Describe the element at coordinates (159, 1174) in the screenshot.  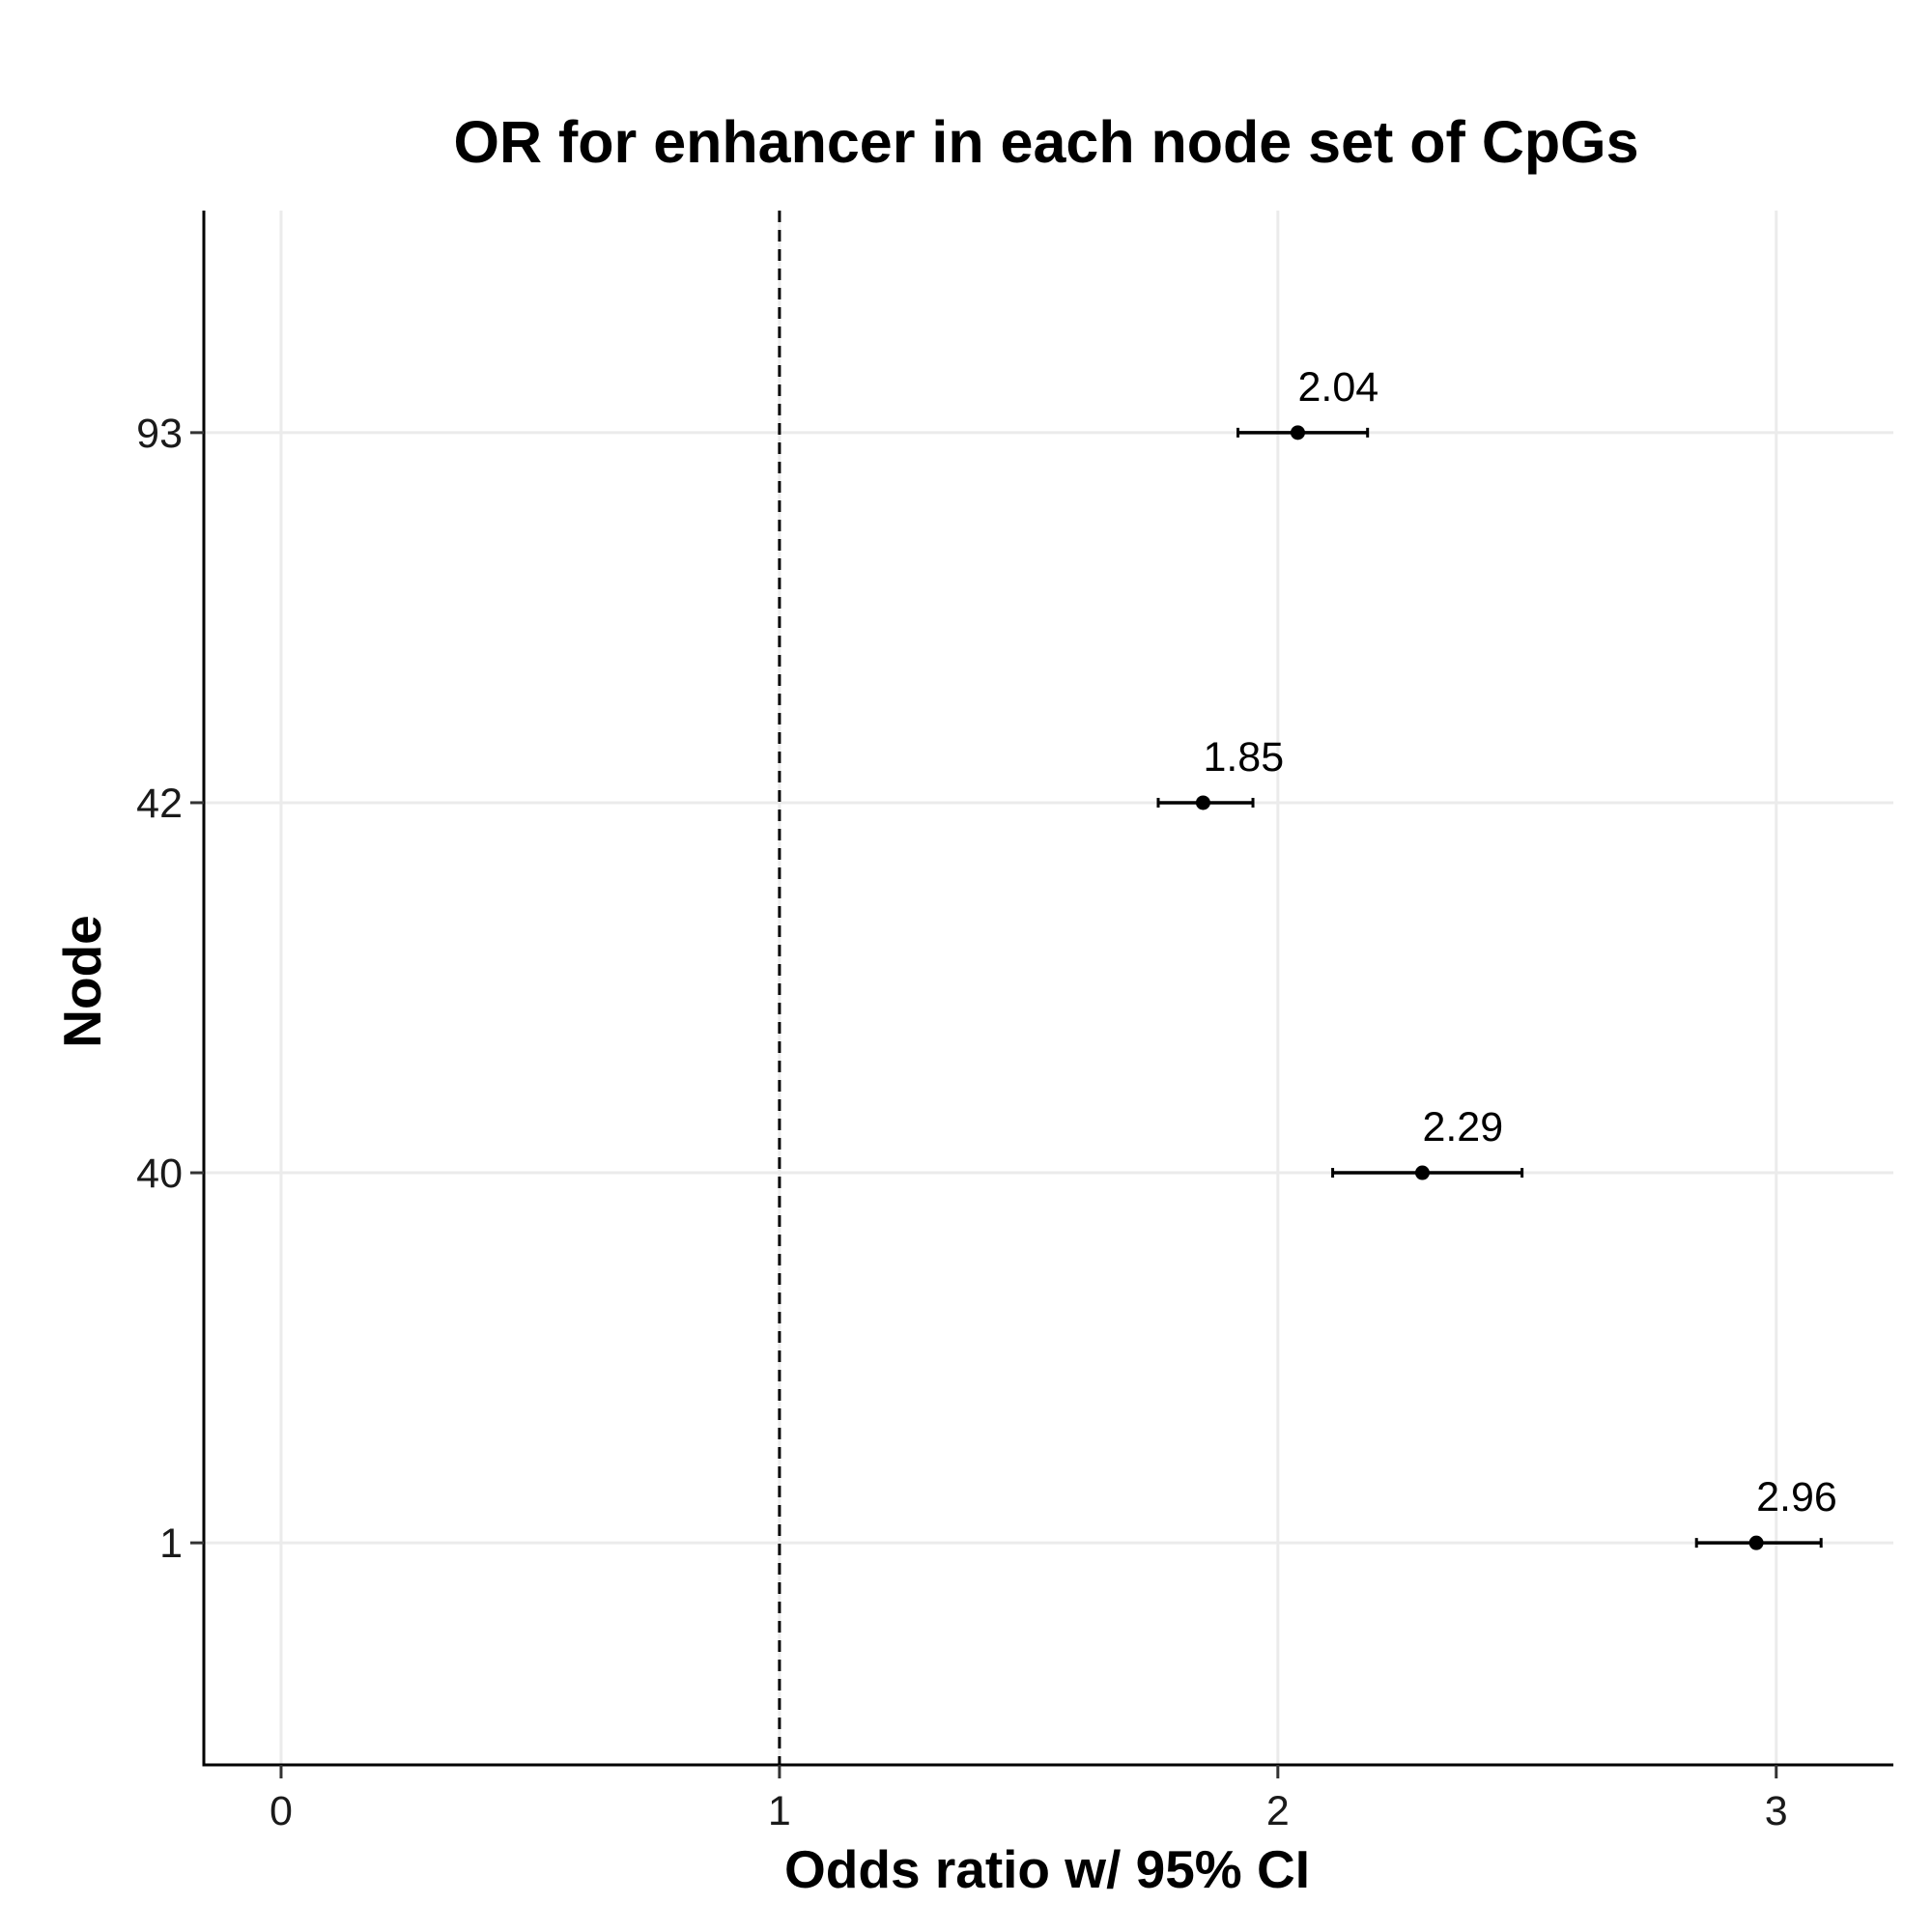
I see `y-tick-label-40: 40` at that location.